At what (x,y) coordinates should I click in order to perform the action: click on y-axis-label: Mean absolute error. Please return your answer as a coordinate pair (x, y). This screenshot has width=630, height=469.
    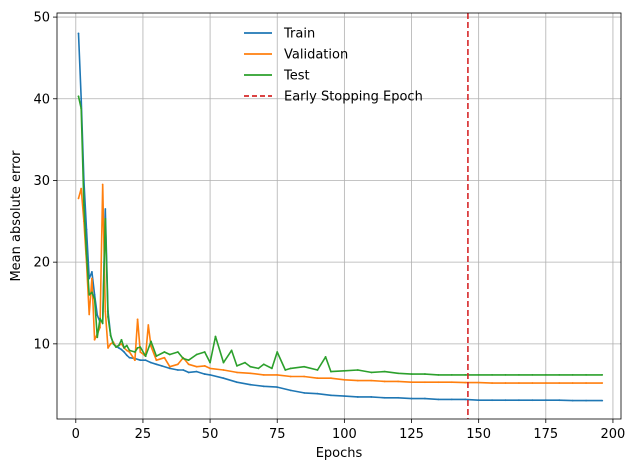
    Looking at the image, I should click on (16, 216).